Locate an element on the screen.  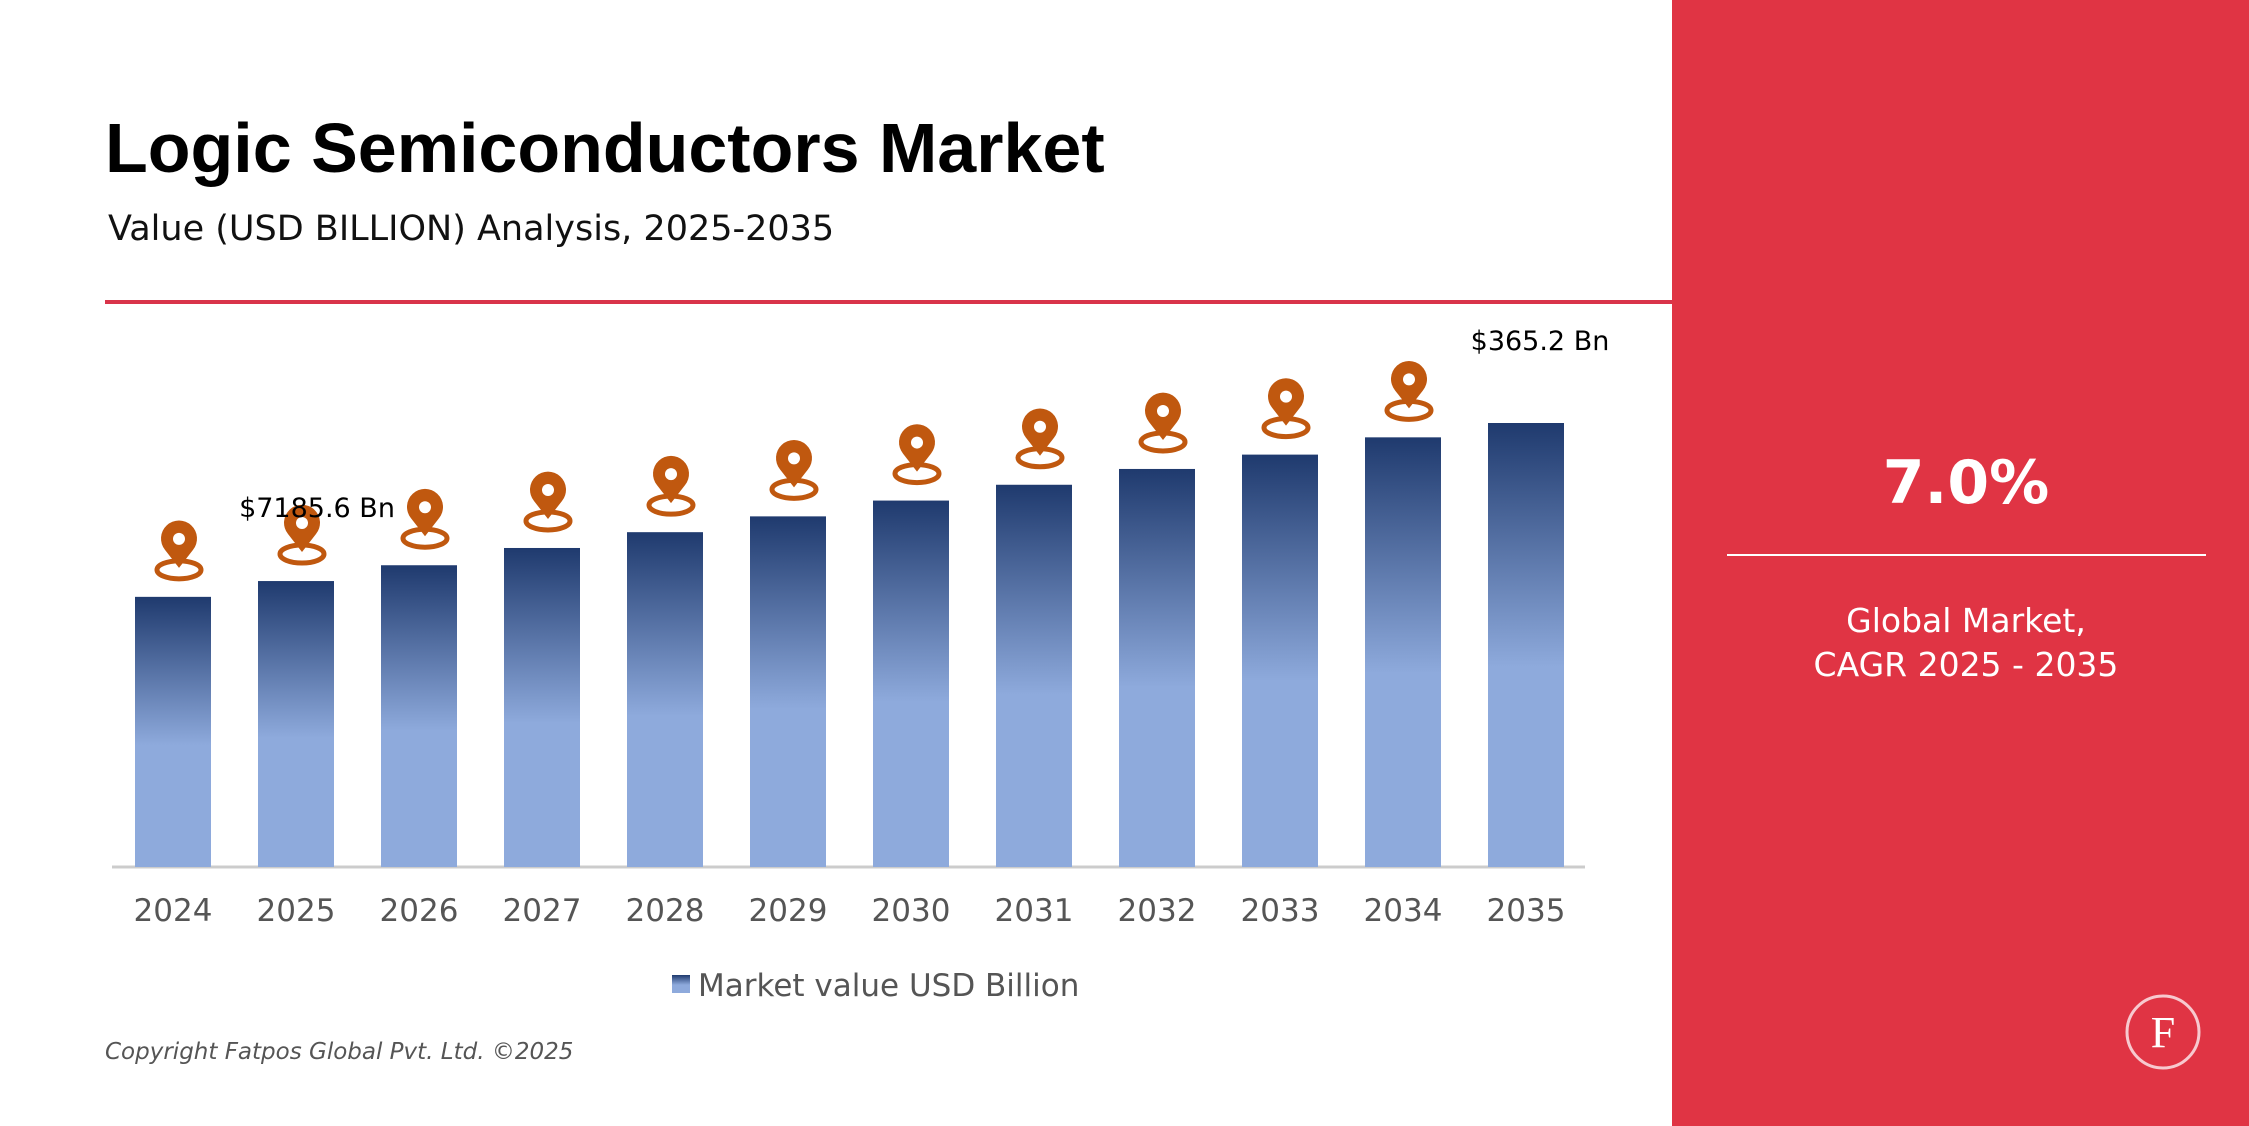
chart-subtitle: Value (USD BILLION) Analysis, 2025-2035 is located at coordinates (471, 229).